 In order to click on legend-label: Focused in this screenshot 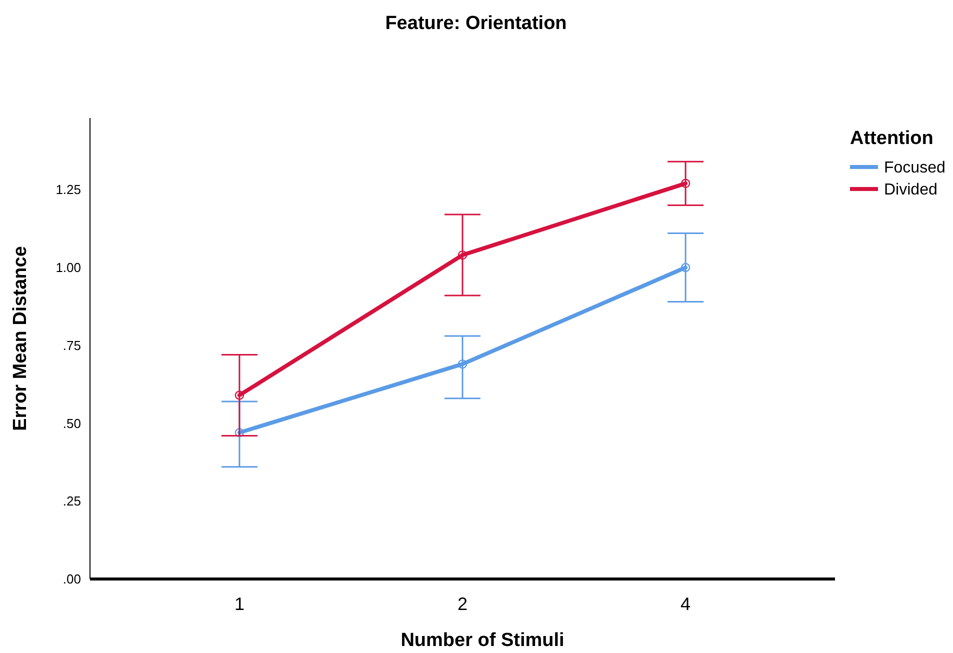, I will do `click(915, 168)`.